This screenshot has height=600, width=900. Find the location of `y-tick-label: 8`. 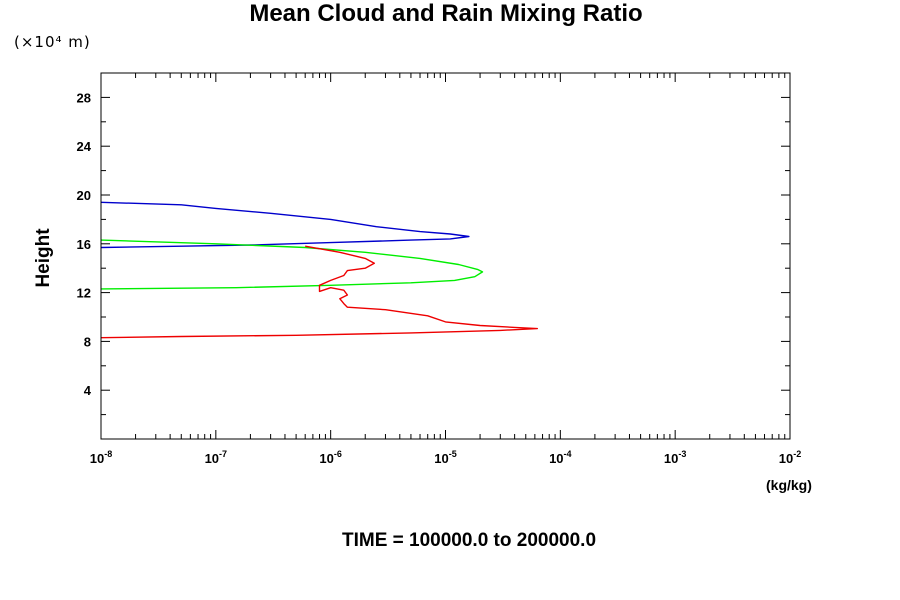

y-tick-label: 8 is located at coordinates (87, 341).